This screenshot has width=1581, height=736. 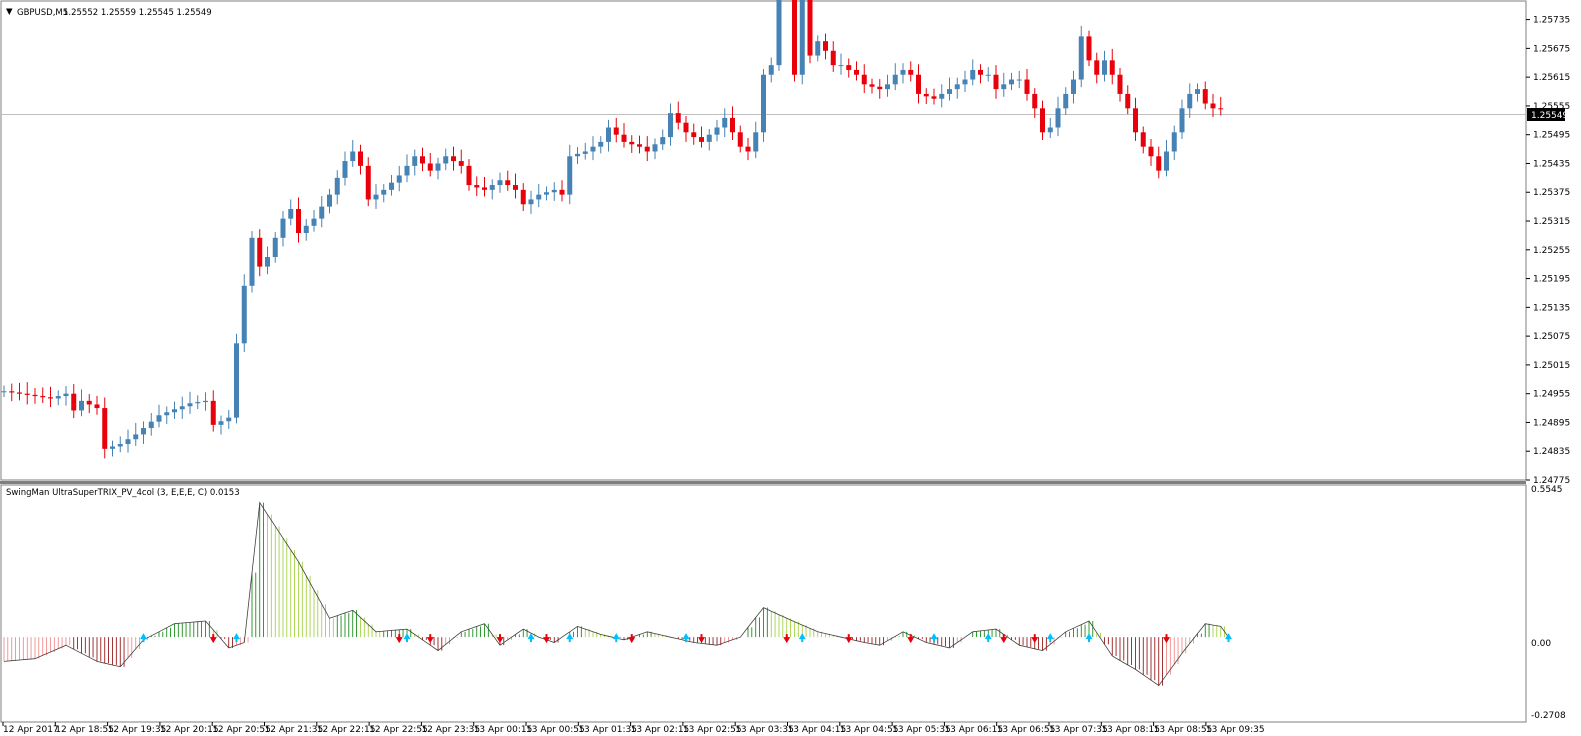 I want to click on price-tick-label: 1.25135, so click(x=1551, y=308).